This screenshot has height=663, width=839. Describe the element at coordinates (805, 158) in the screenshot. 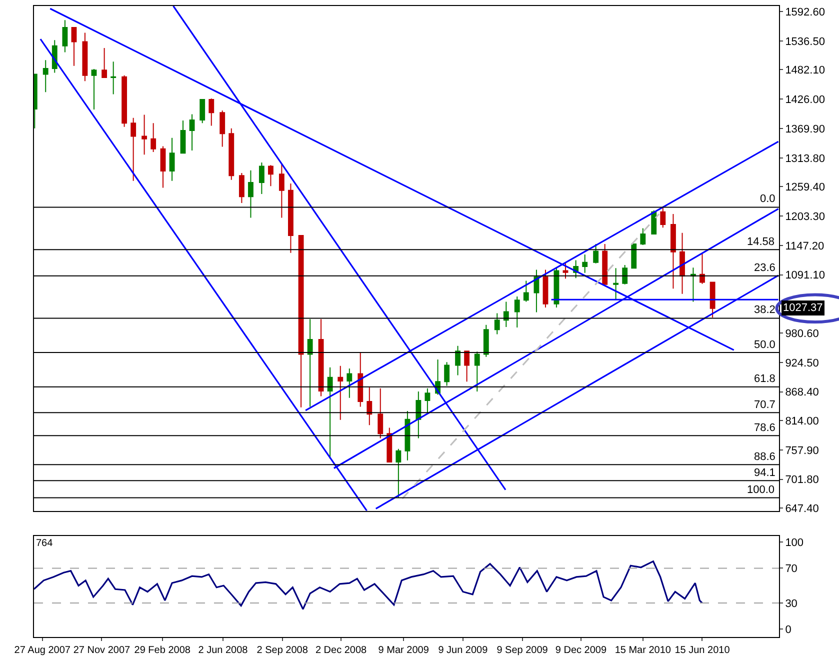

I see `y-tick-label: 1313.80` at that location.